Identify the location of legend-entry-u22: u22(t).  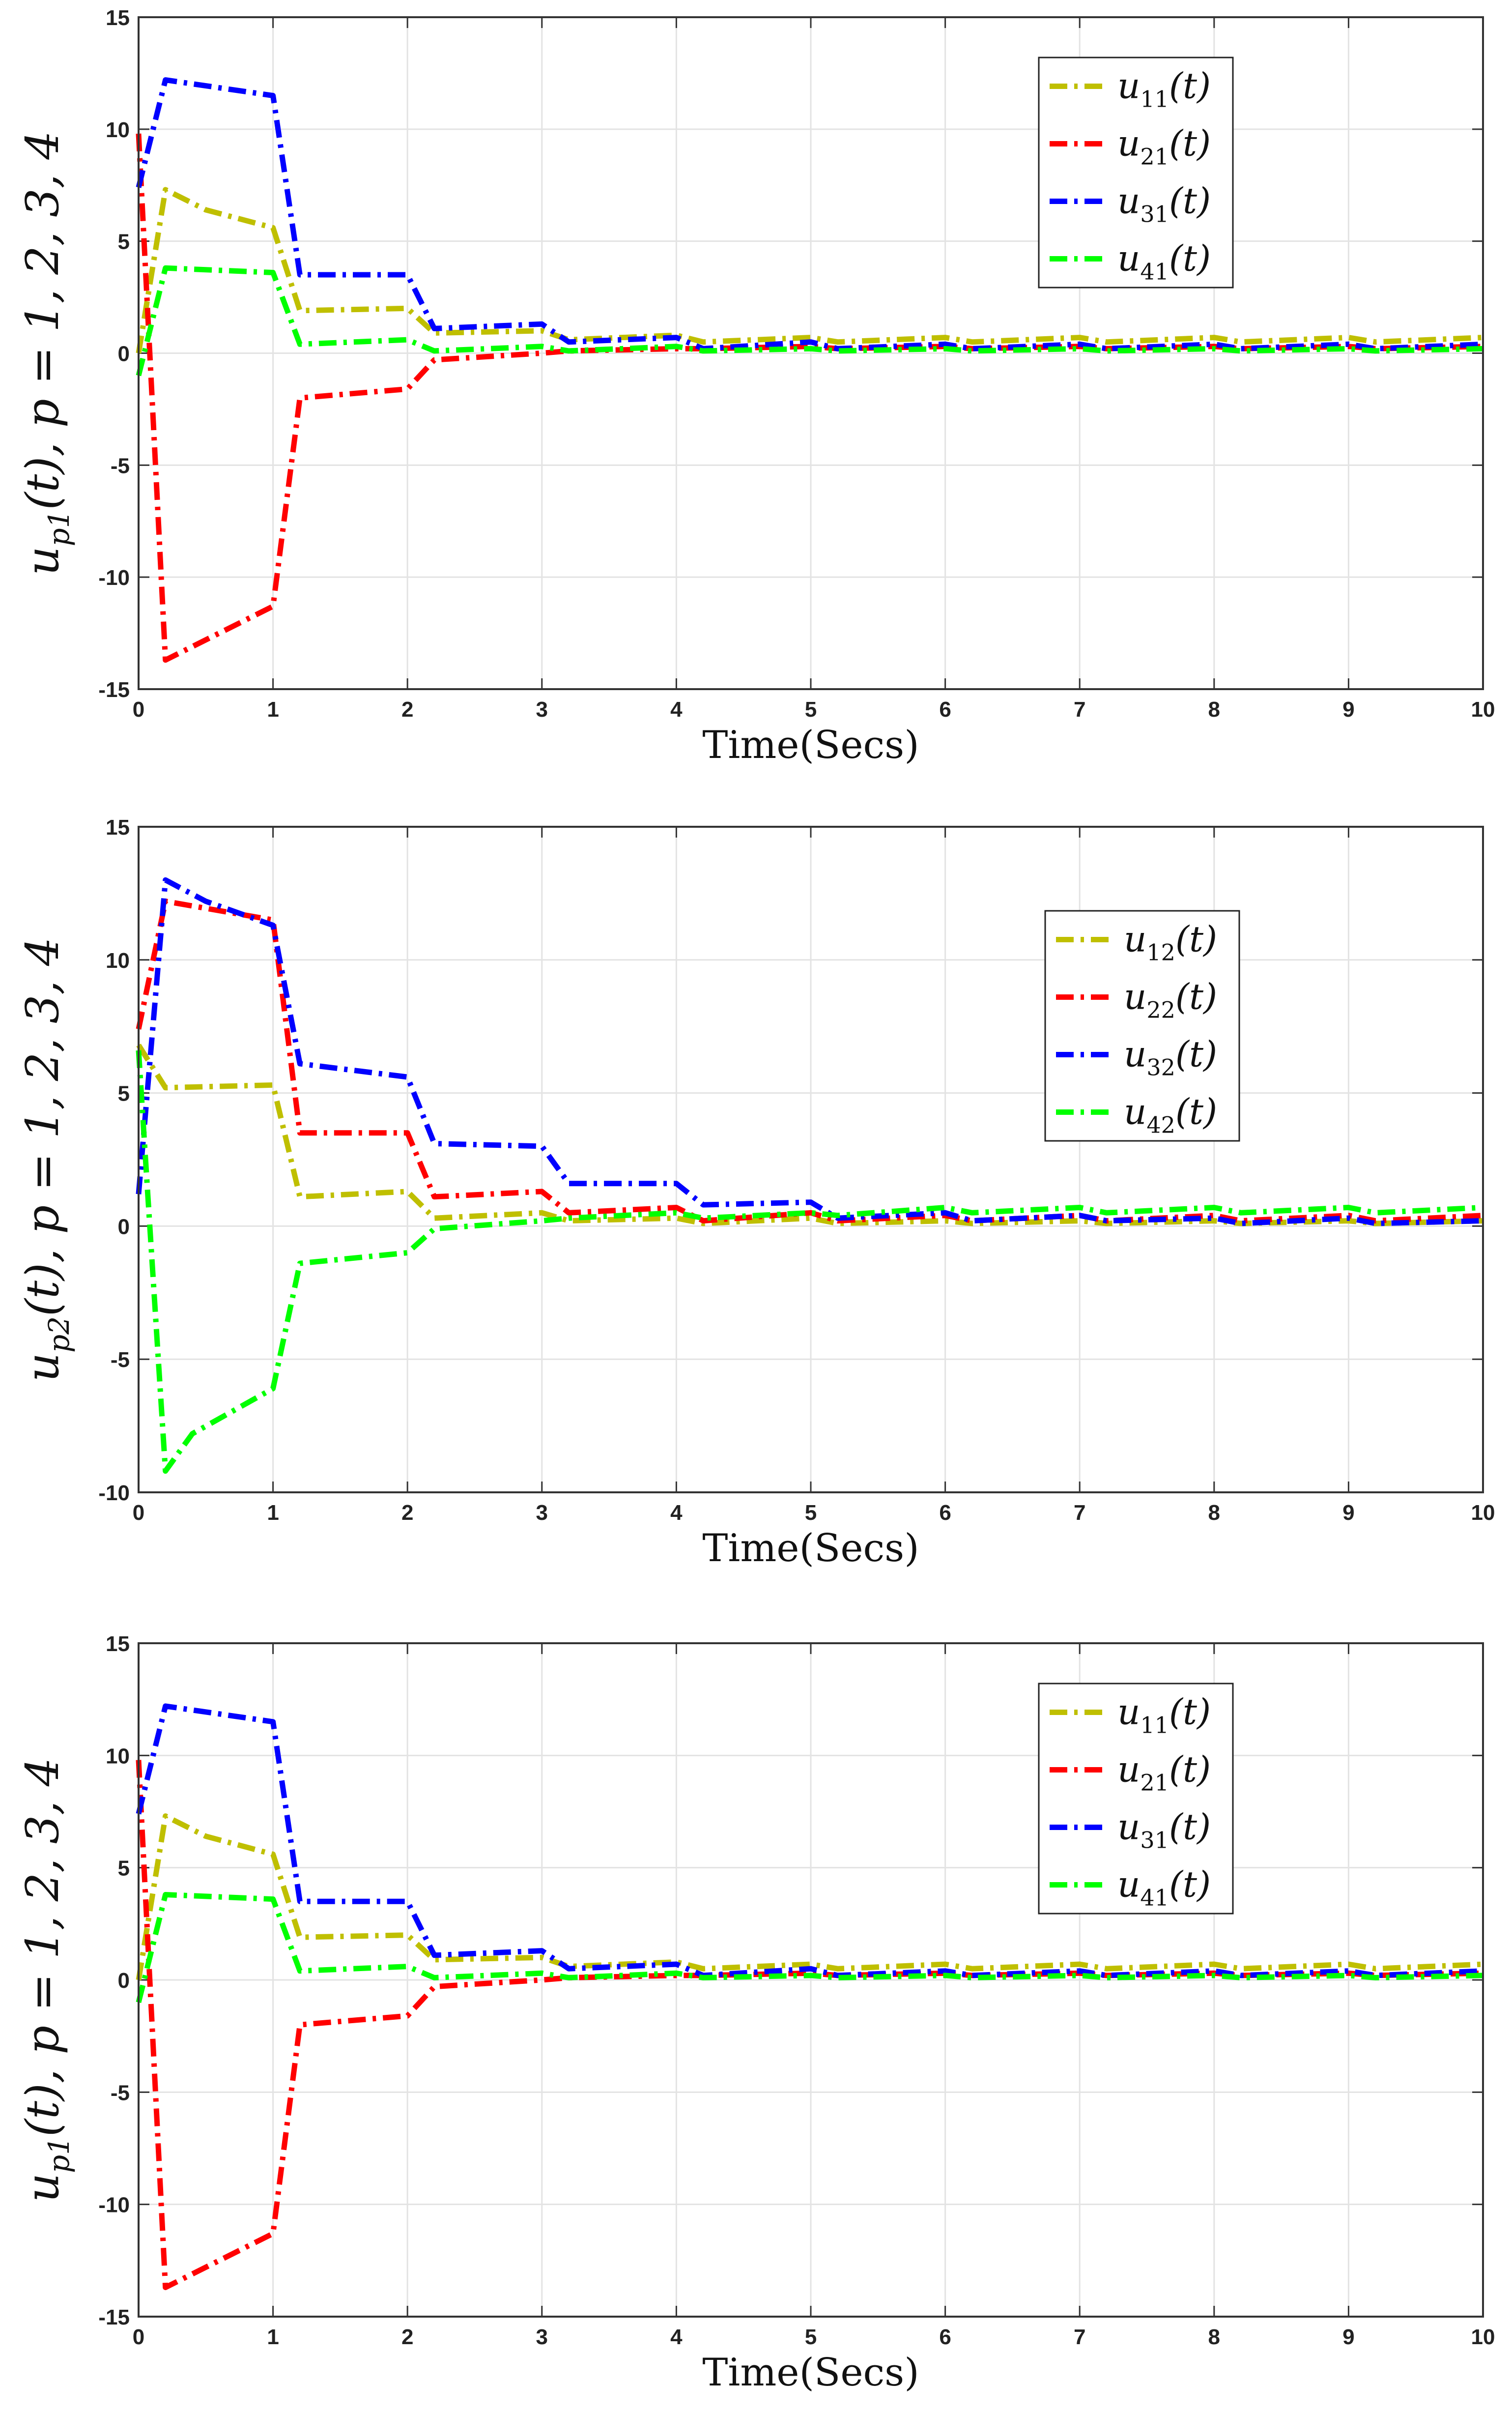
(1170, 999).